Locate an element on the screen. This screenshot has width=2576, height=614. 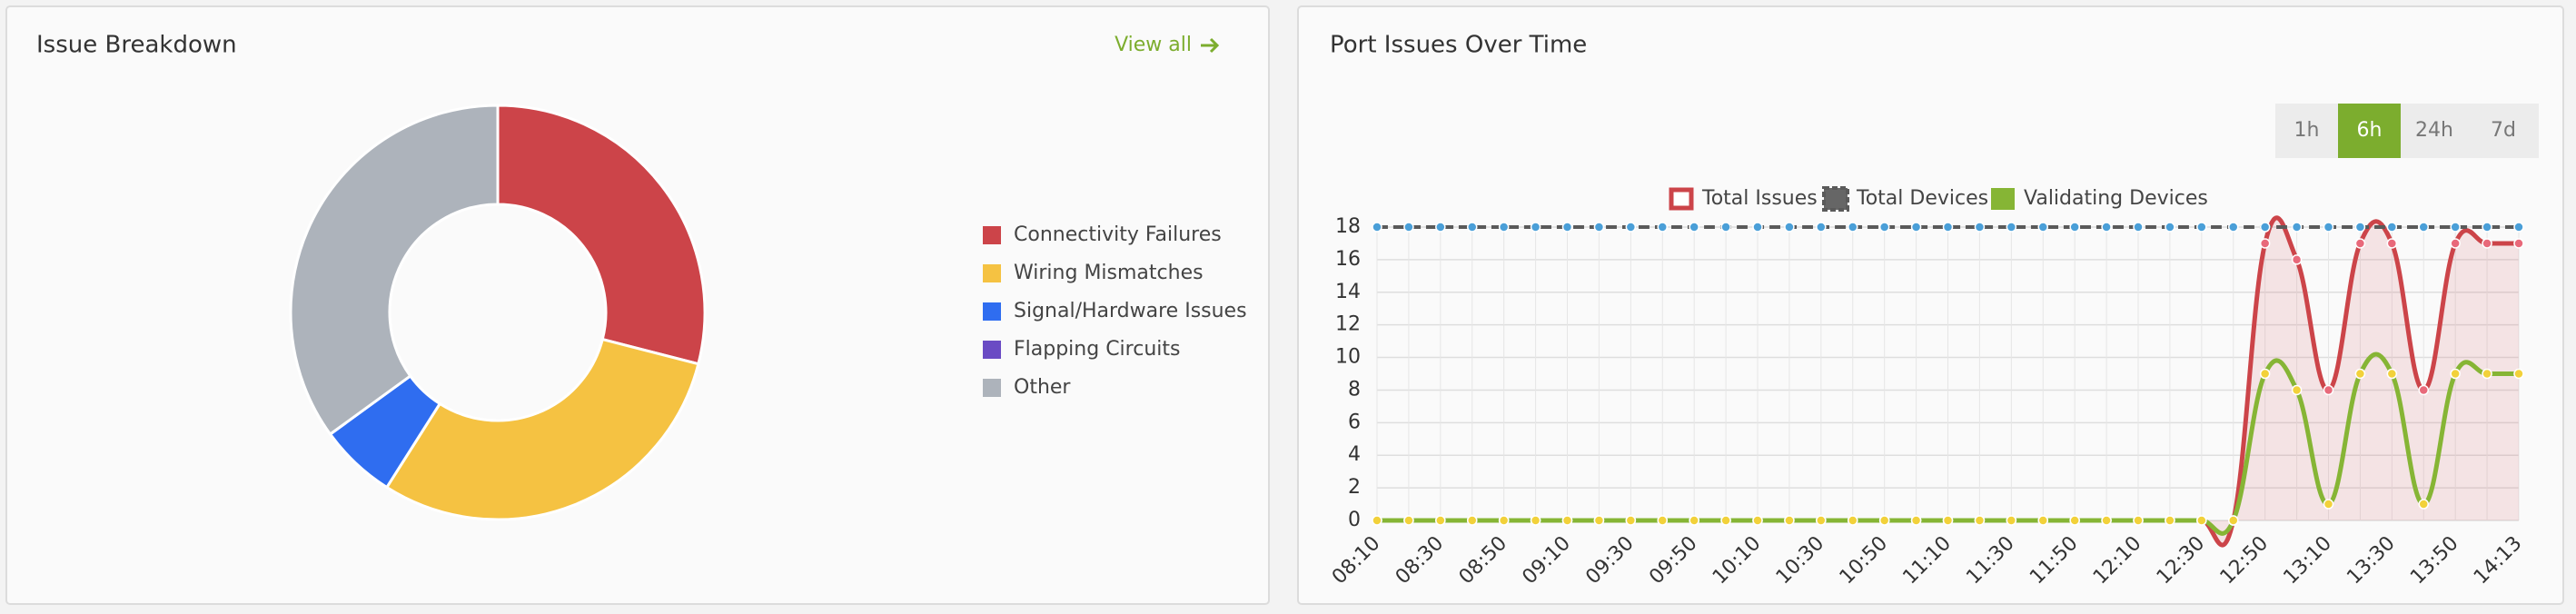
view-all-link: View all is located at coordinates (1167, 45).